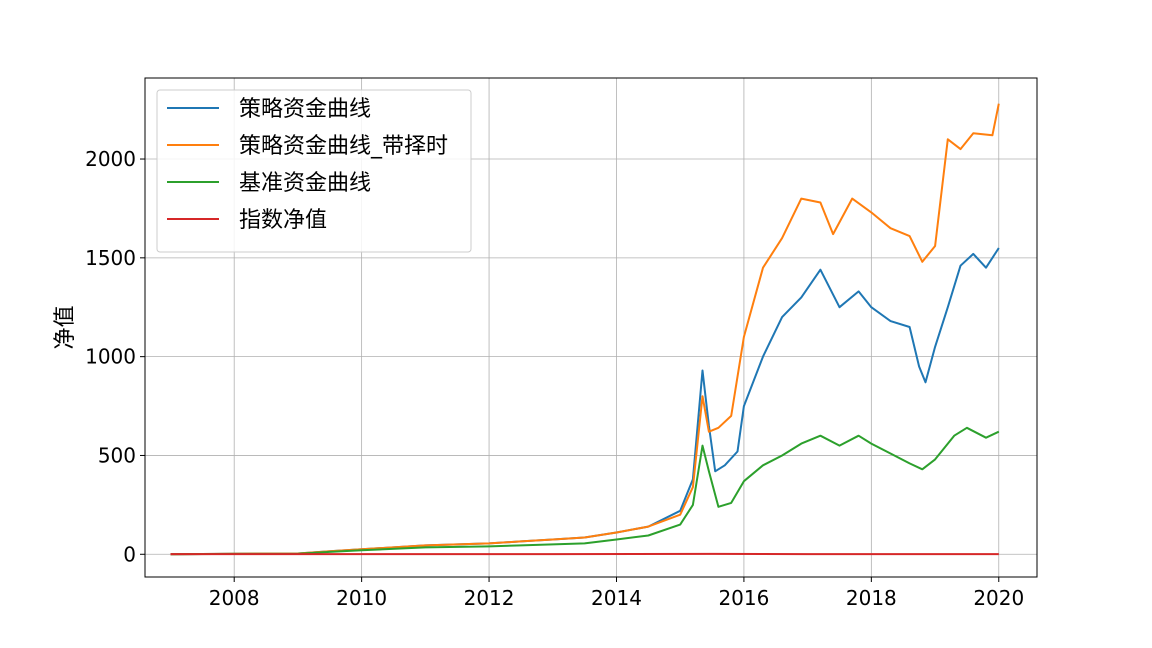 This screenshot has height=648, width=1152. Describe the element at coordinates (305, 109) in the screenshot. I see `legend-label: 策略资金曲线` at that location.